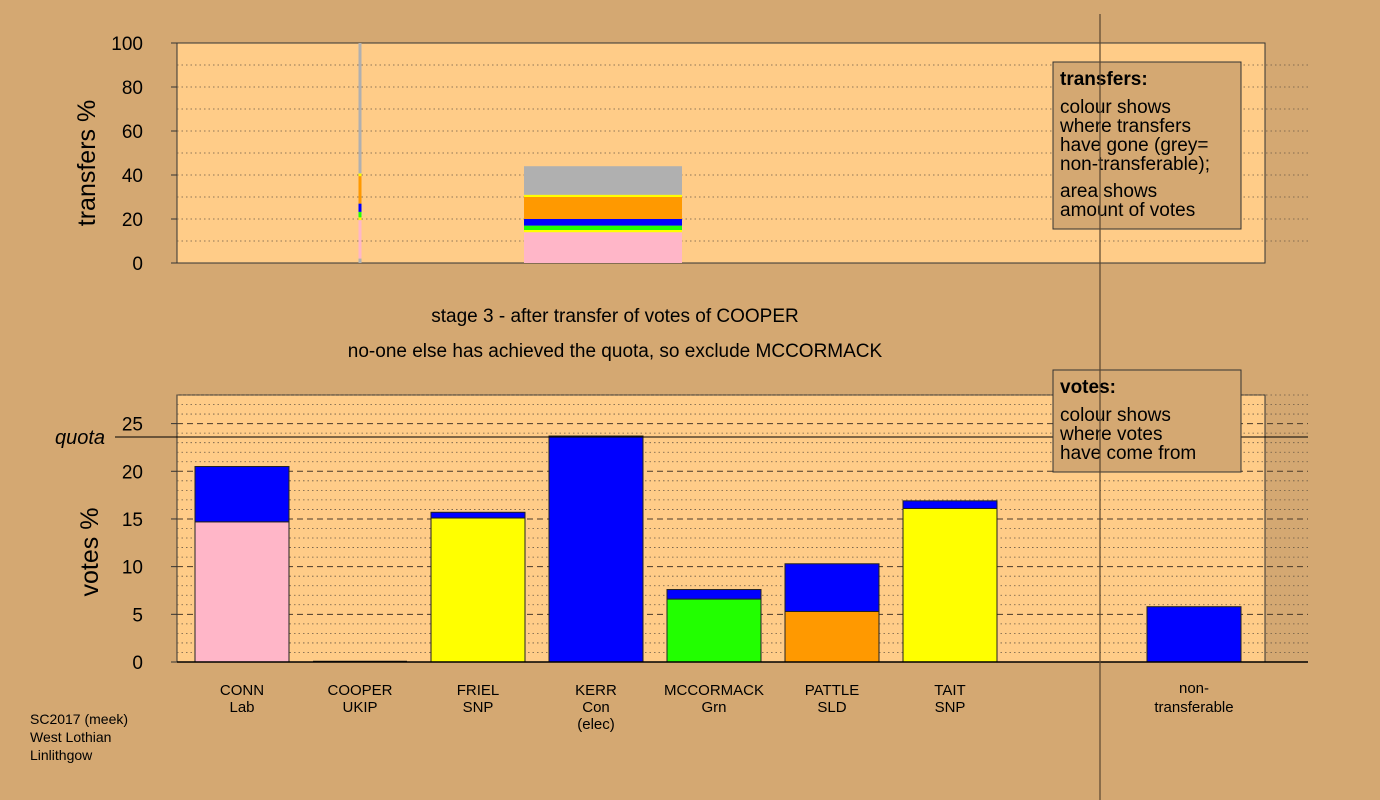 The width and height of the screenshot is (1380, 800). I want to click on transfers-legend-line-3: have gone (grey=, so click(1134, 145).